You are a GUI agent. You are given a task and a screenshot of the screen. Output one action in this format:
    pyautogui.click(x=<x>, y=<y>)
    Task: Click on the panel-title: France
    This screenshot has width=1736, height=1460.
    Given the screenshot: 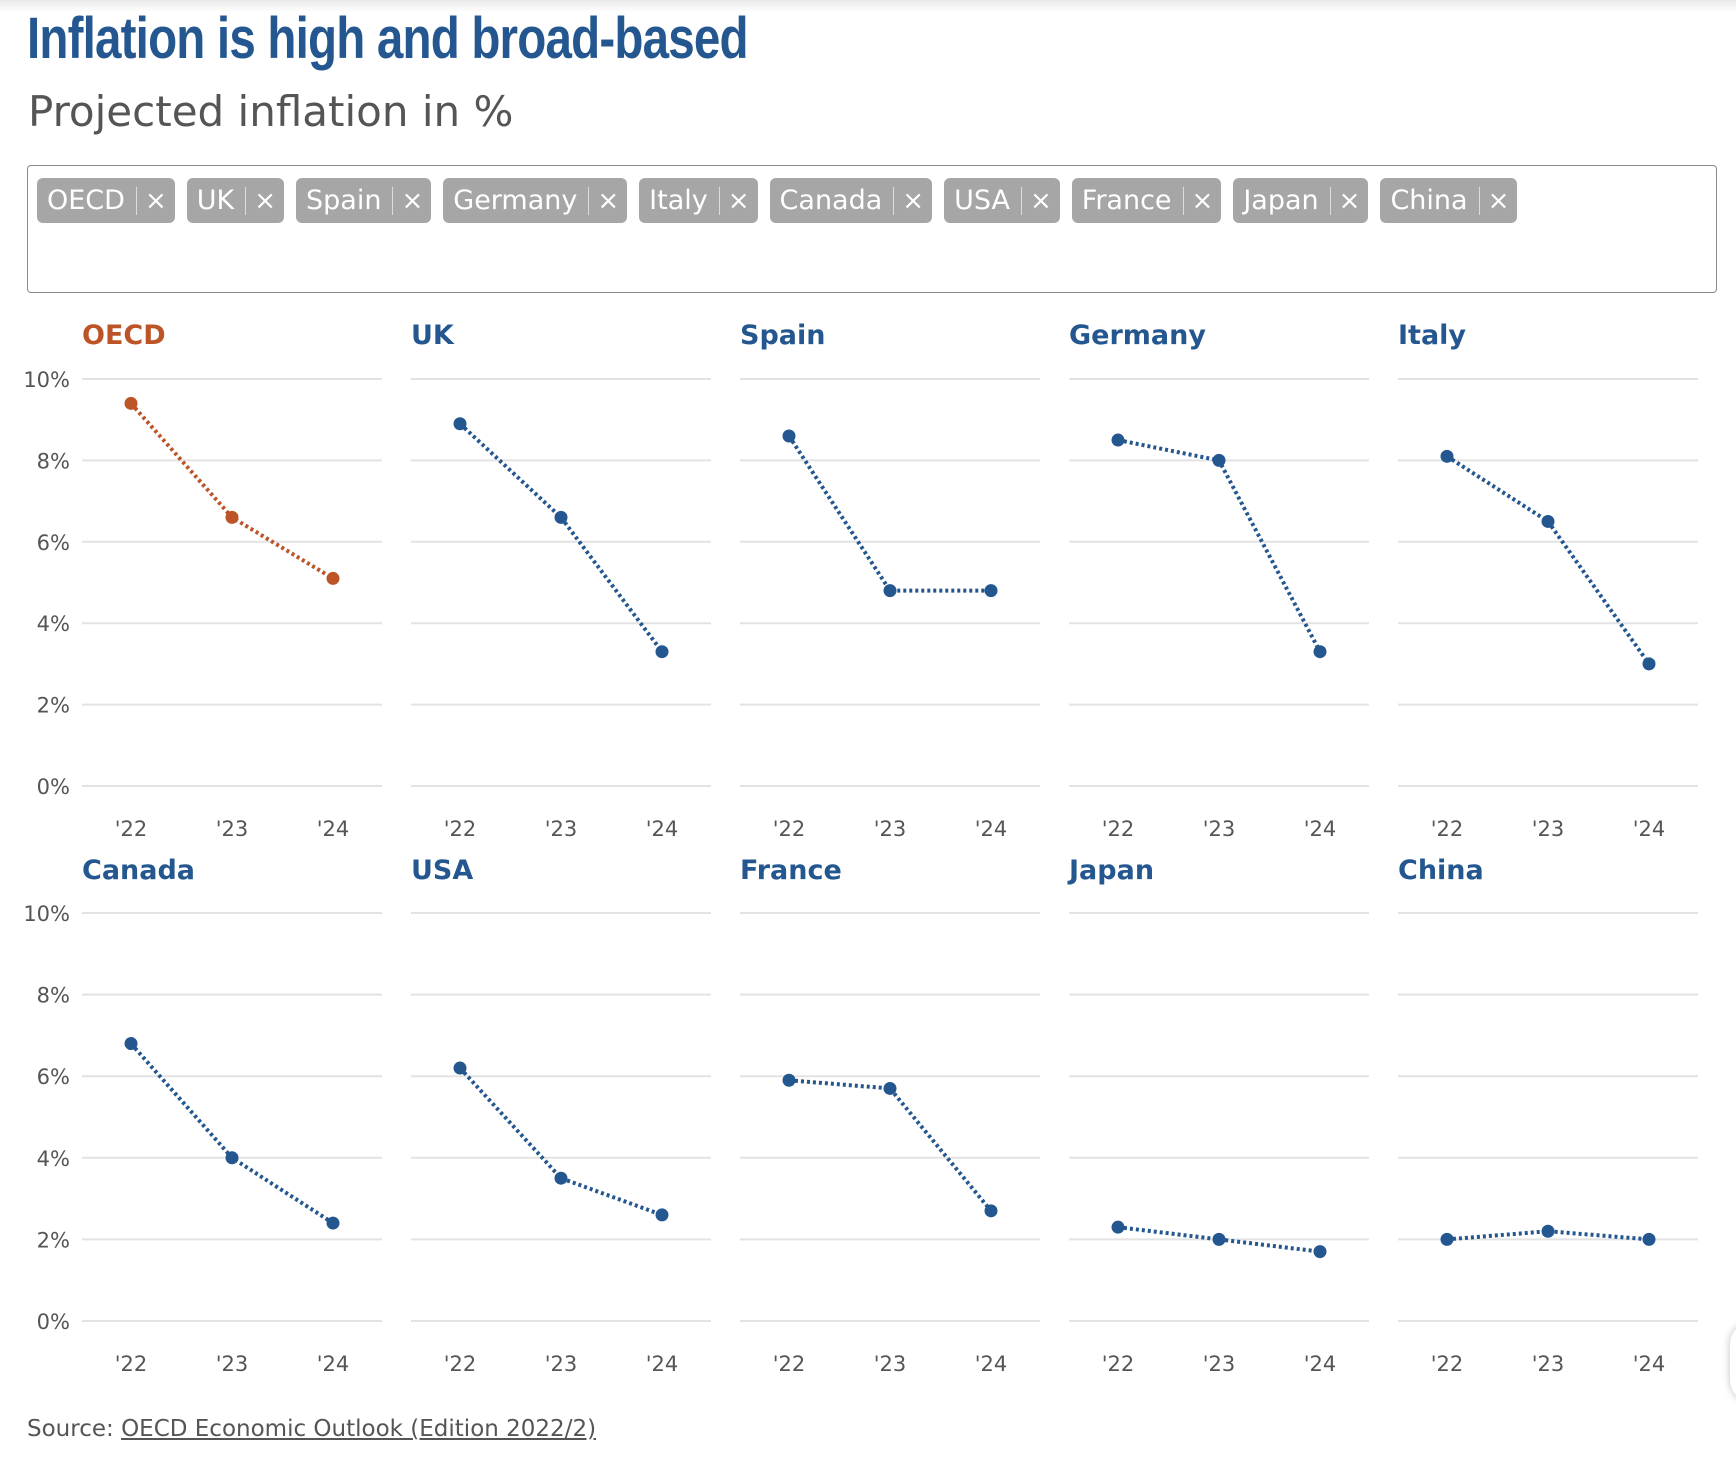 What is the action you would take?
    pyautogui.click(x=791, y=870)
    